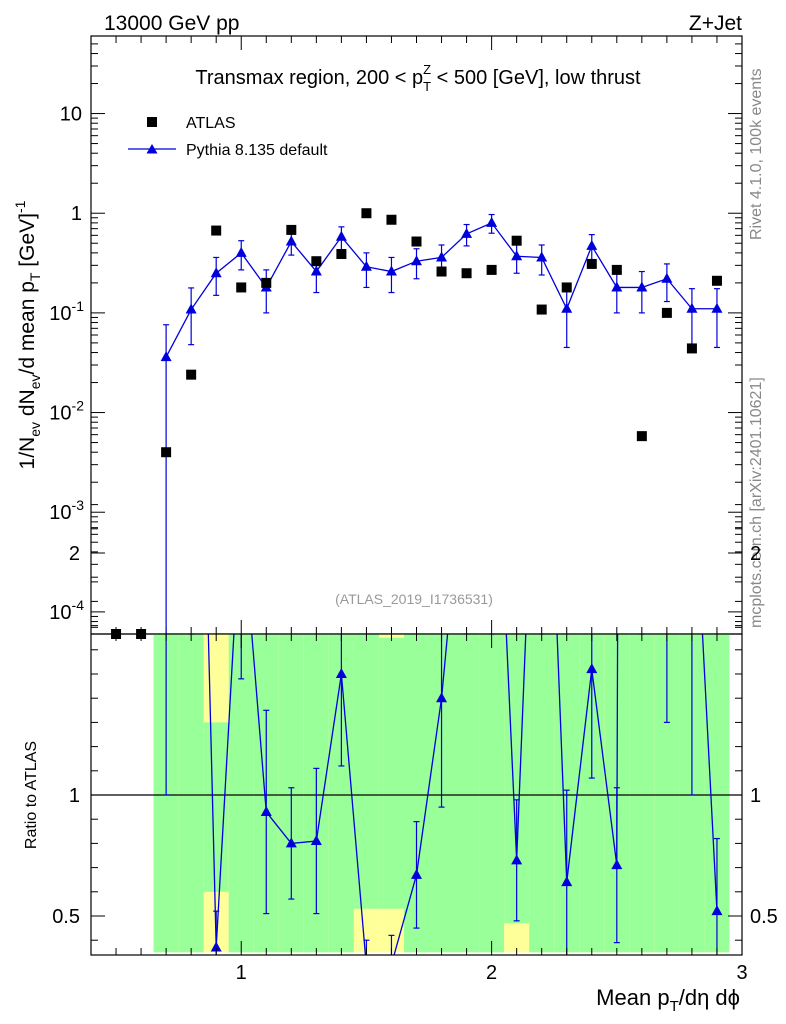 This screenshot has height=1024, width=786. What do you see at coordinates (228, 137) in the screenshot?
I see `legend: ATLAS Pythia 8.135 default` at bounding box center [228, 137].